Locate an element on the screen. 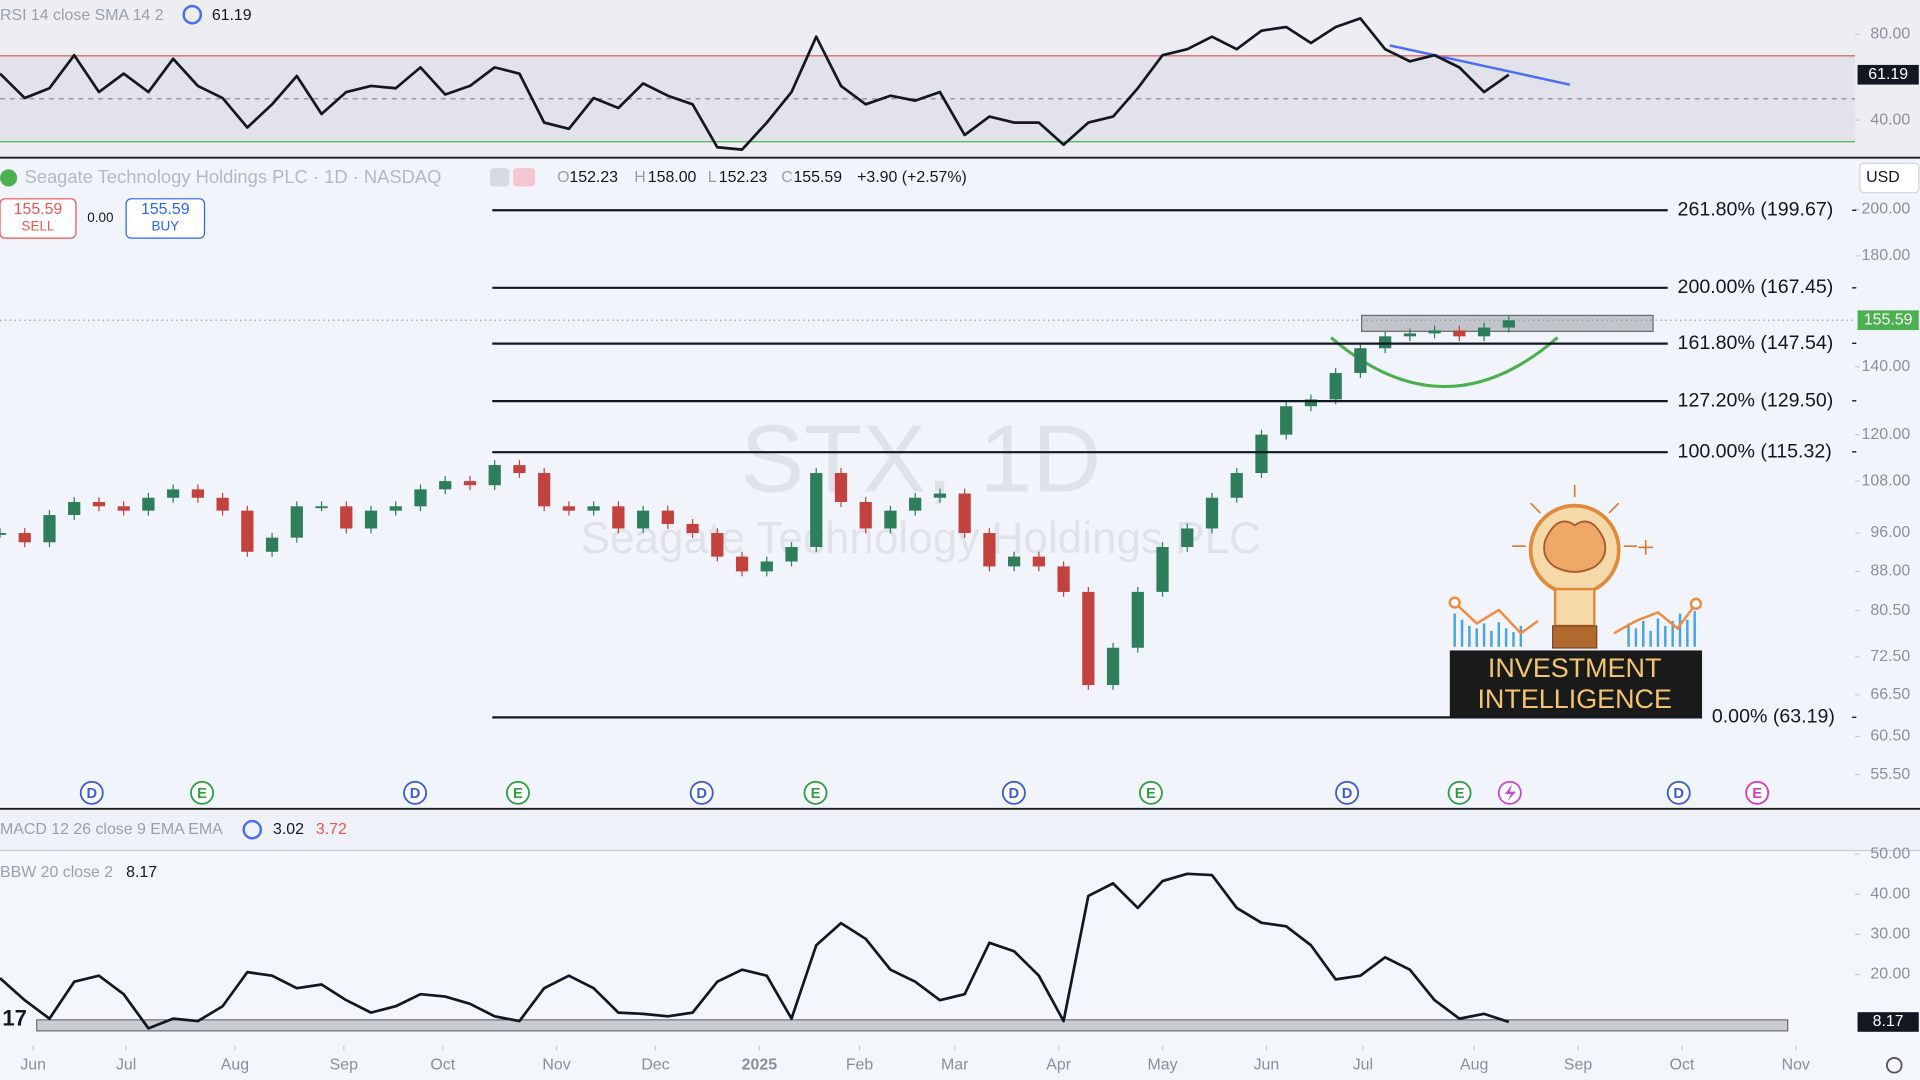 The image size is (1920, 1080). buy-label: BUY is located at coordinates (165, 226).